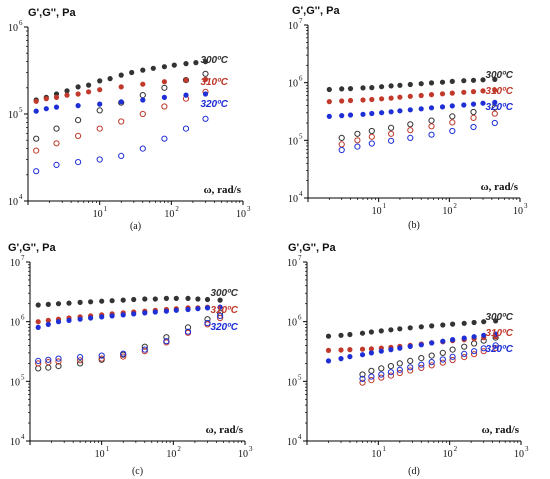 This screenshot has width=550, height=479. What do you see at coordinates (135, 226) in the screenshot?
I see `panel-label: (a)` at bounding box center [135, 226].